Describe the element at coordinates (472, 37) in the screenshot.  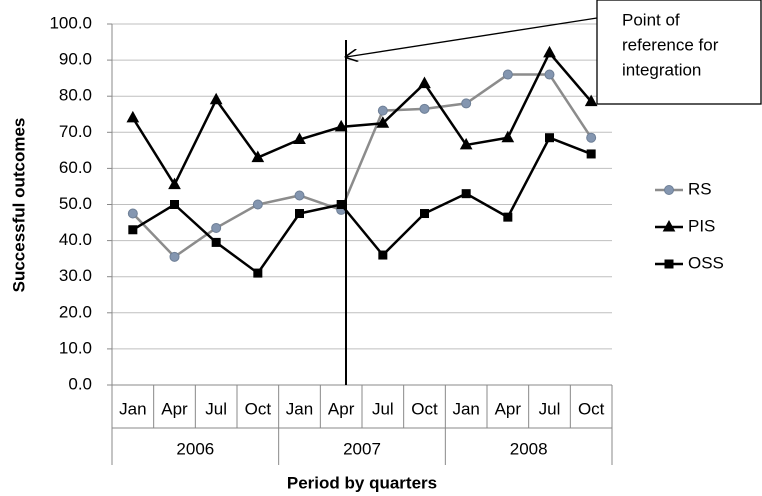
I see `annotation-arrow` at that location.